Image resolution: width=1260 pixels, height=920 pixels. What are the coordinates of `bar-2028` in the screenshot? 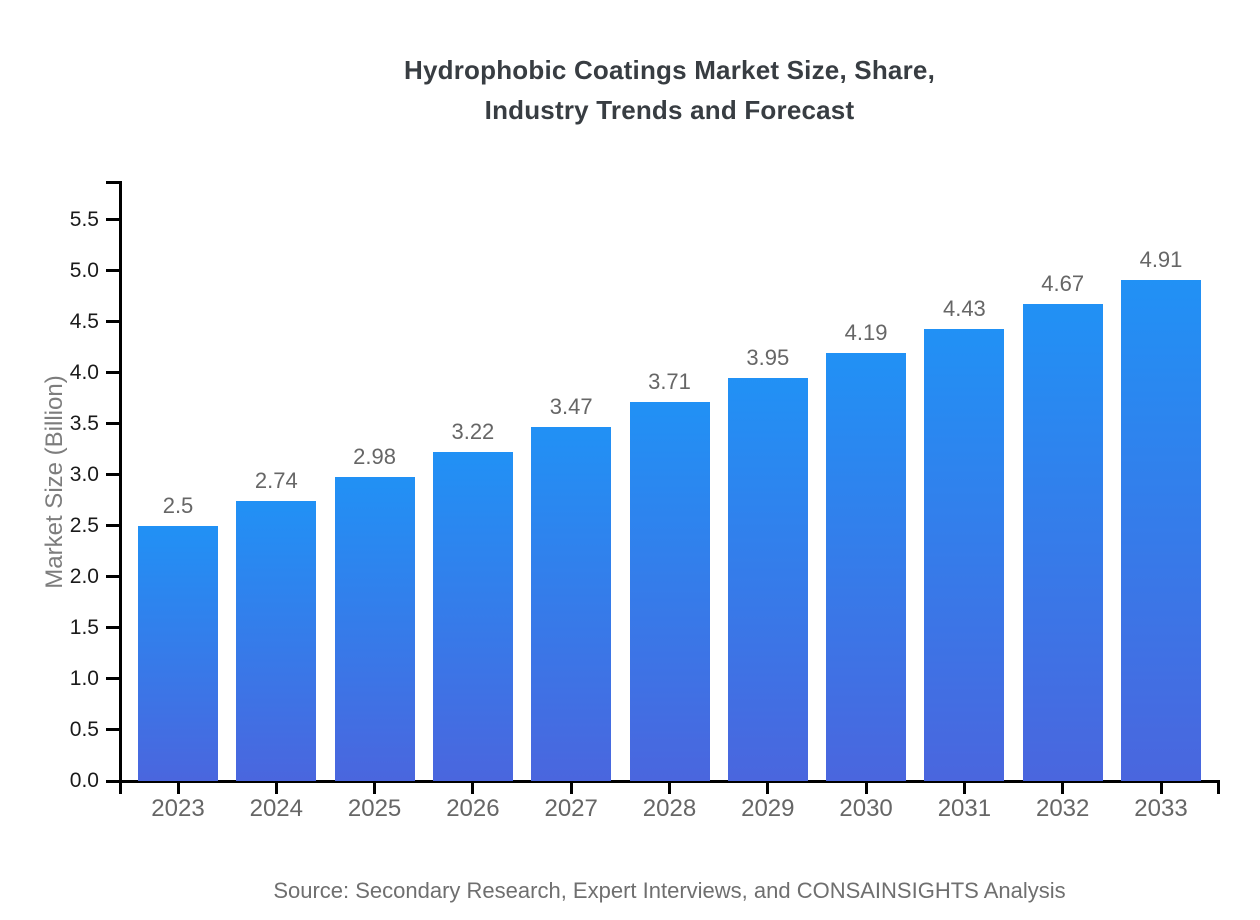 It's located at (669, 591).